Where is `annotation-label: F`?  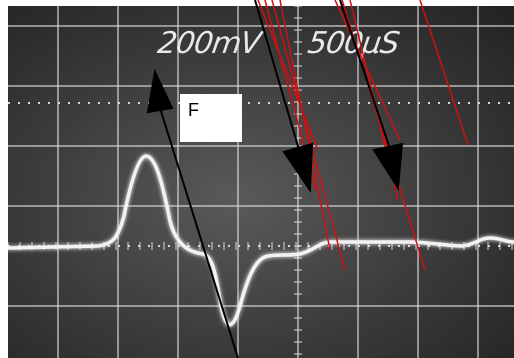
annotation-label: F is located at coordinates (193, 110).